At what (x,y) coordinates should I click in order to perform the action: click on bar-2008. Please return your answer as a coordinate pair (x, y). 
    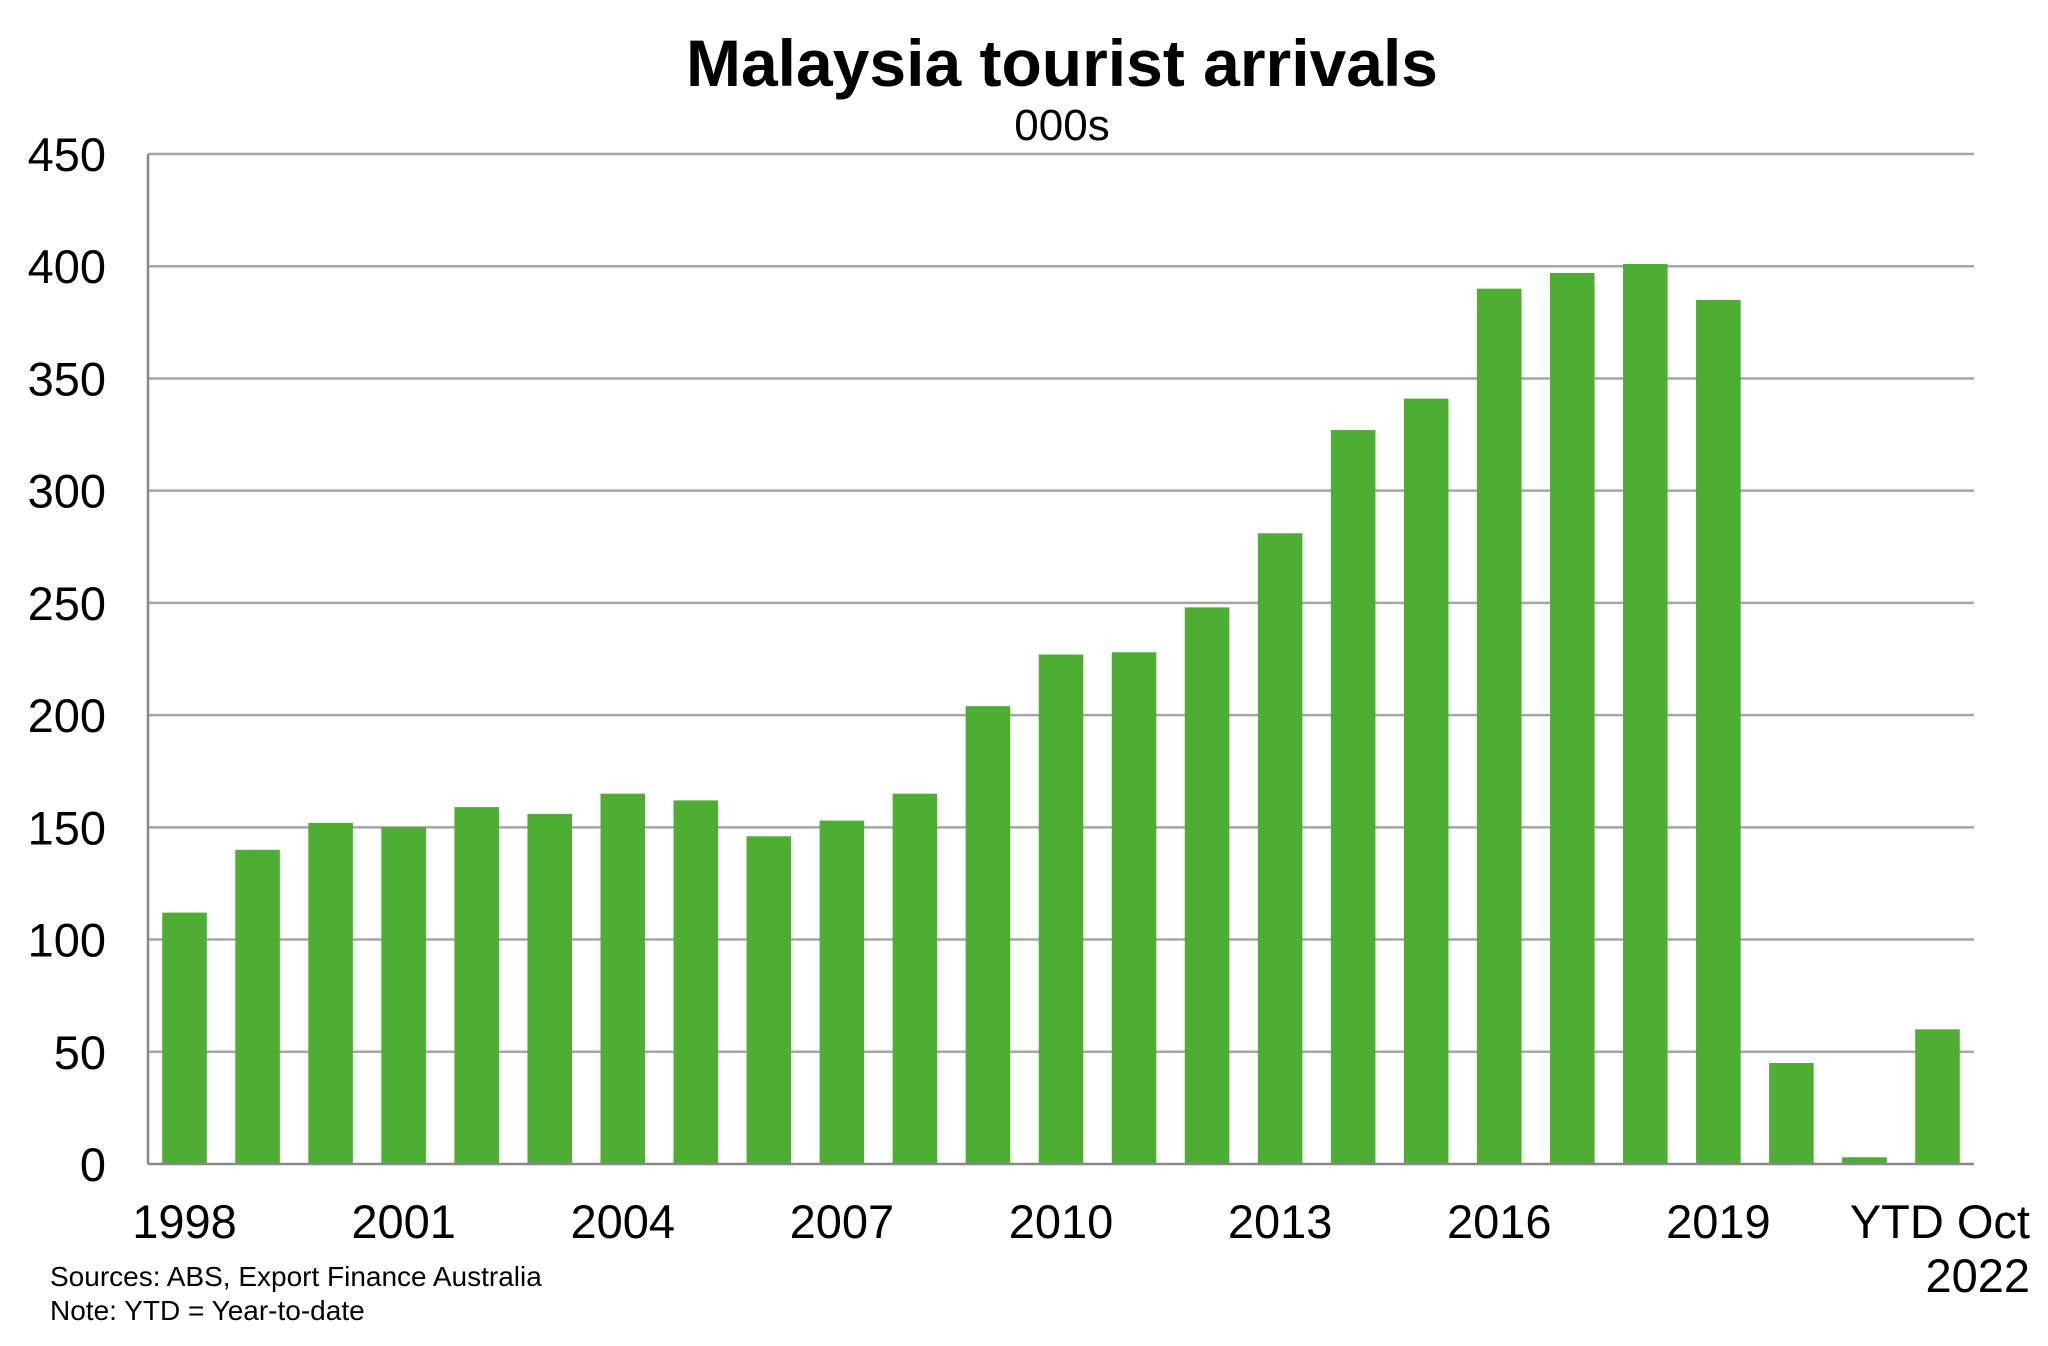
    Looking at the image, I should click on (915, 978).